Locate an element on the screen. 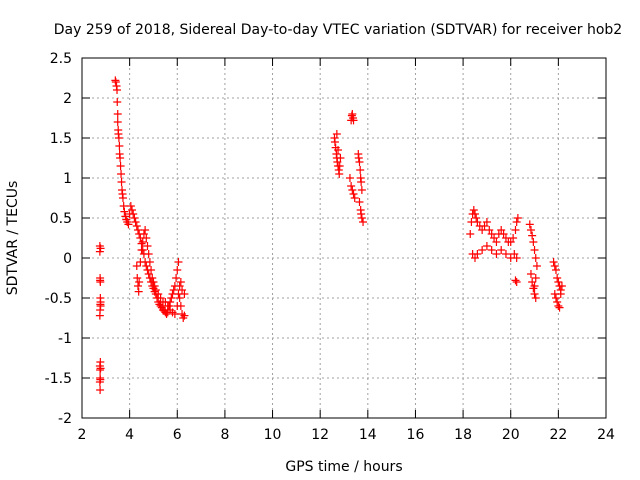 The image size is (640, 480). x-tick-label: 12 is located at coordinates (320, 435).